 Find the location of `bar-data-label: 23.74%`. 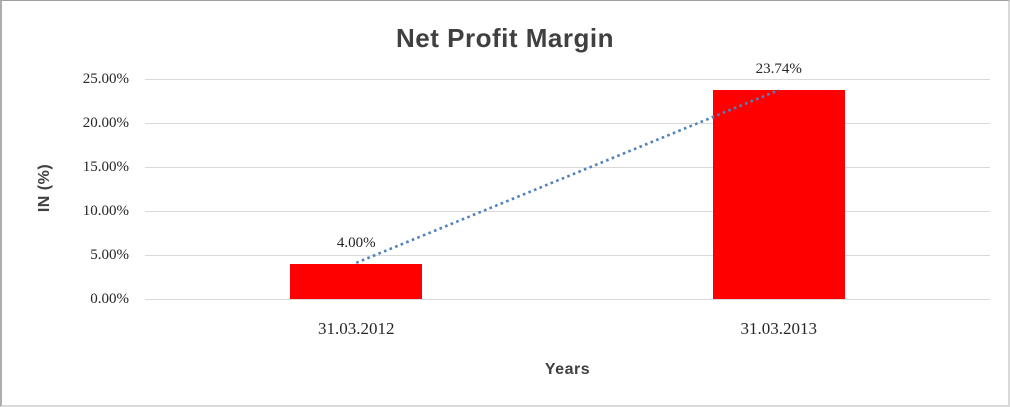

bar-data-label: 23.74% is located at coordinates (778, 69).